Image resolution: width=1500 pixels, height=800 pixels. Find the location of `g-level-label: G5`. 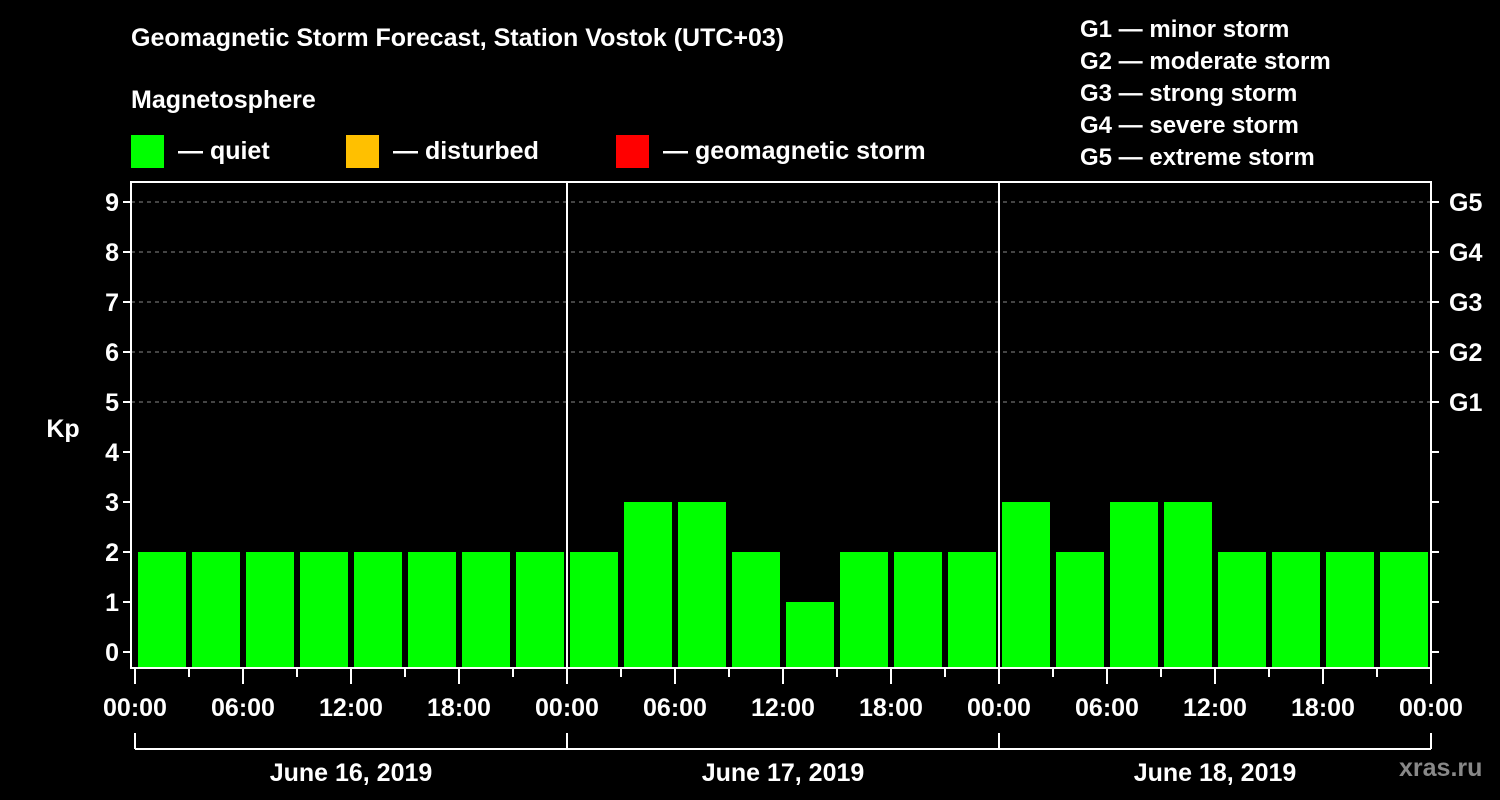

g-level-label: G5 is located at coordinates (1465, 203).